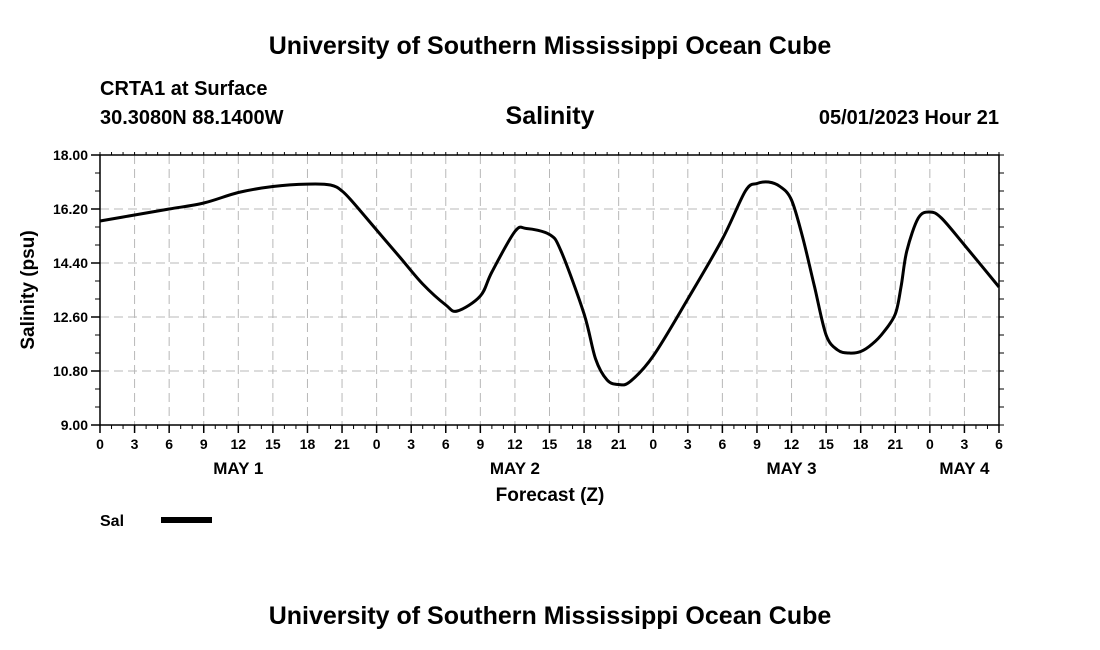  I want to click on day-label: MAY 2, so click(515, 468).